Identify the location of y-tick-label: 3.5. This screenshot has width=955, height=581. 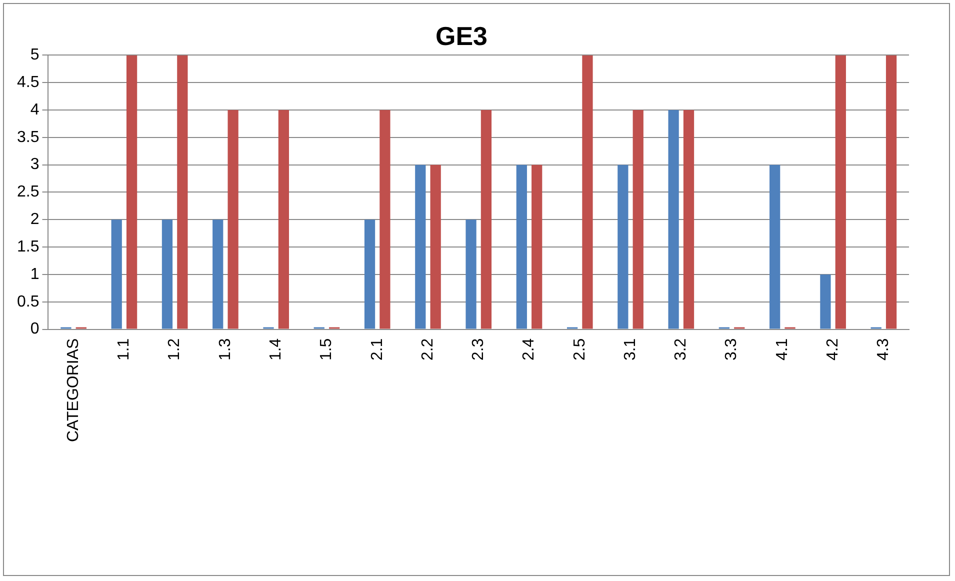
(28, 137).